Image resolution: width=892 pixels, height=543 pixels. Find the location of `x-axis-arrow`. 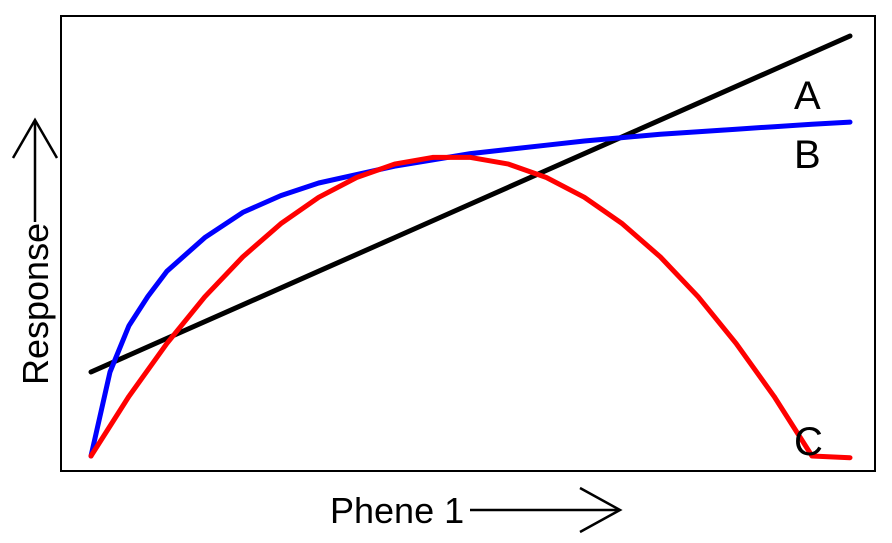

x-axis-arrow is located at coordinates (546, 510).